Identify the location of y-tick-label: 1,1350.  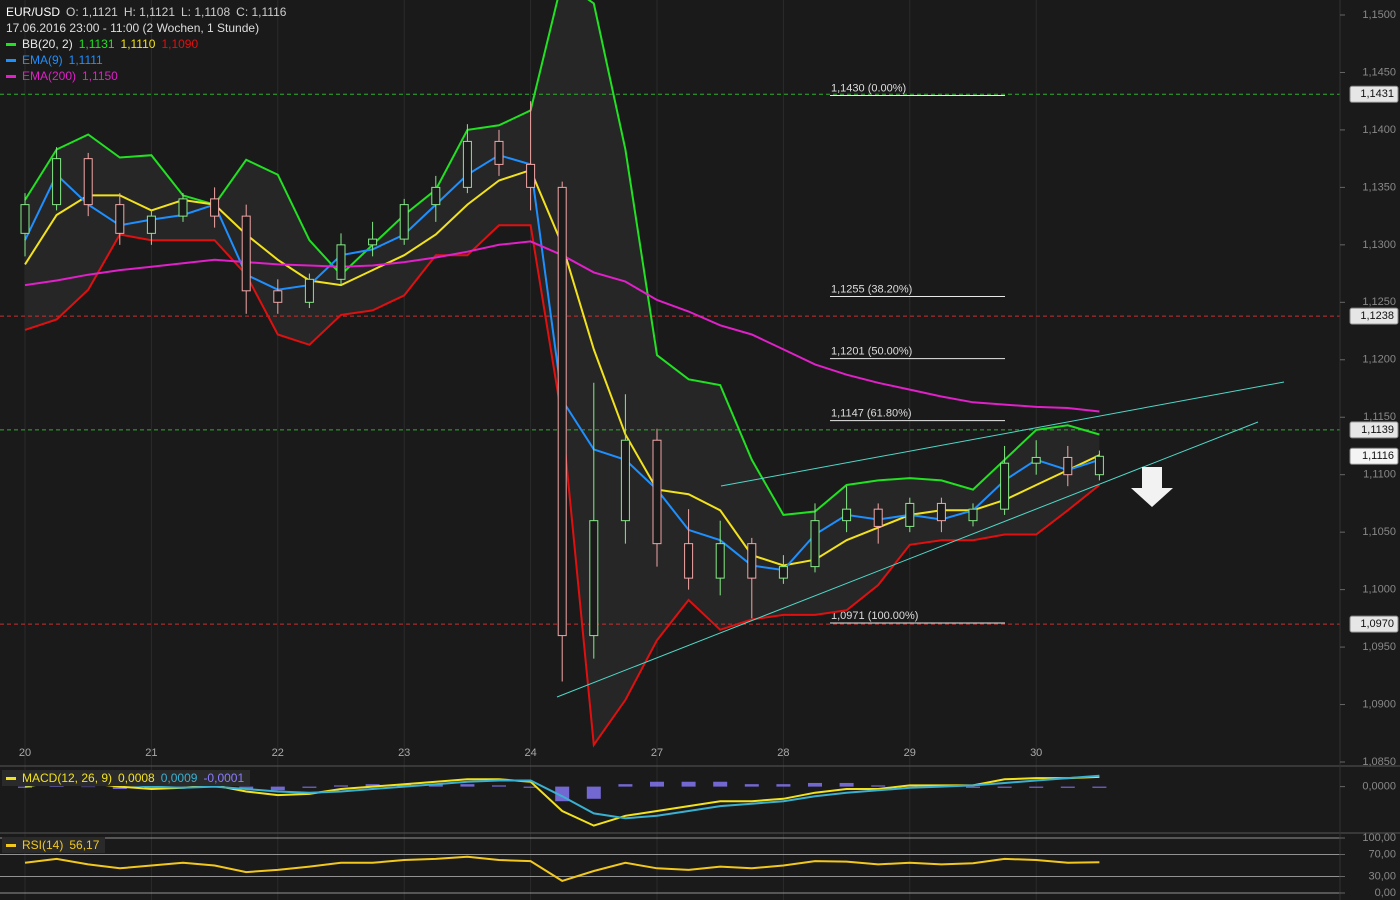
(1379, 187).